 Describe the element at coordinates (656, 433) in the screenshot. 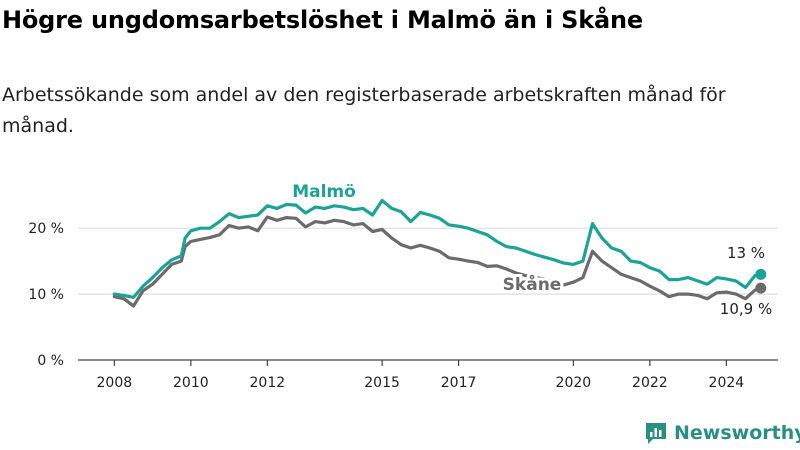

I see `newsworthy-logo-icon` at that location.